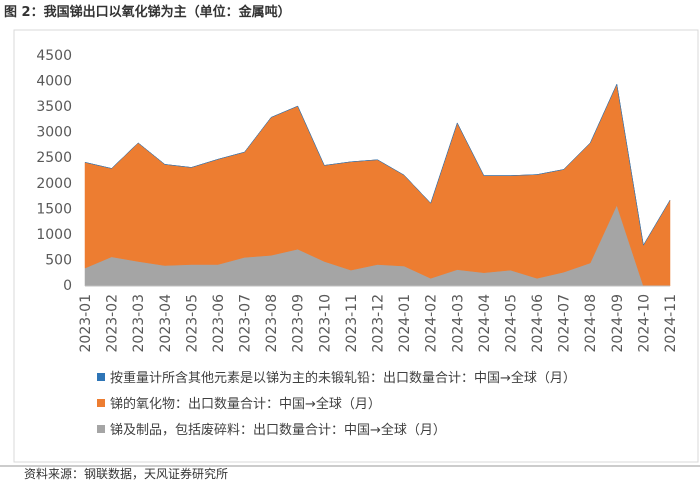  Describe the element at coordinates (644, 323) in the screenshot. I see `x-tick-label: 2024-10` at that location.